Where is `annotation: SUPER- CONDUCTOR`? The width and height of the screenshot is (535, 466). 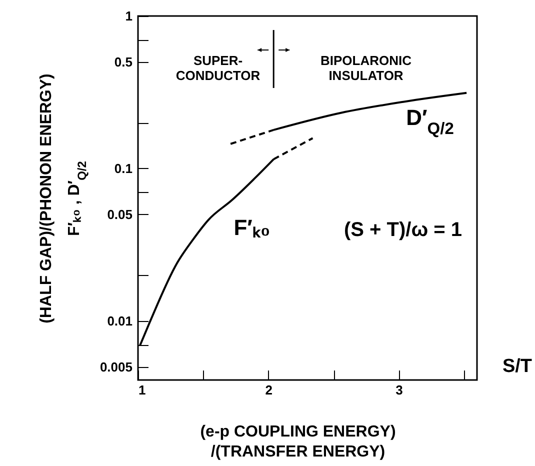
annotation: SUPER- CONDUCTOR is located at coordinates (218, 68).